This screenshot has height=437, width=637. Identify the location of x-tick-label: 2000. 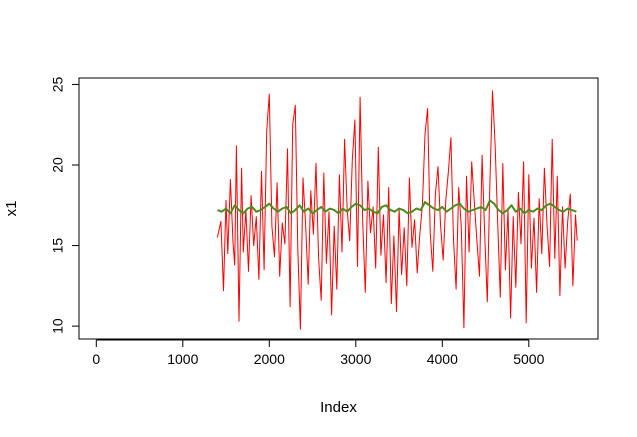
(269, 359).